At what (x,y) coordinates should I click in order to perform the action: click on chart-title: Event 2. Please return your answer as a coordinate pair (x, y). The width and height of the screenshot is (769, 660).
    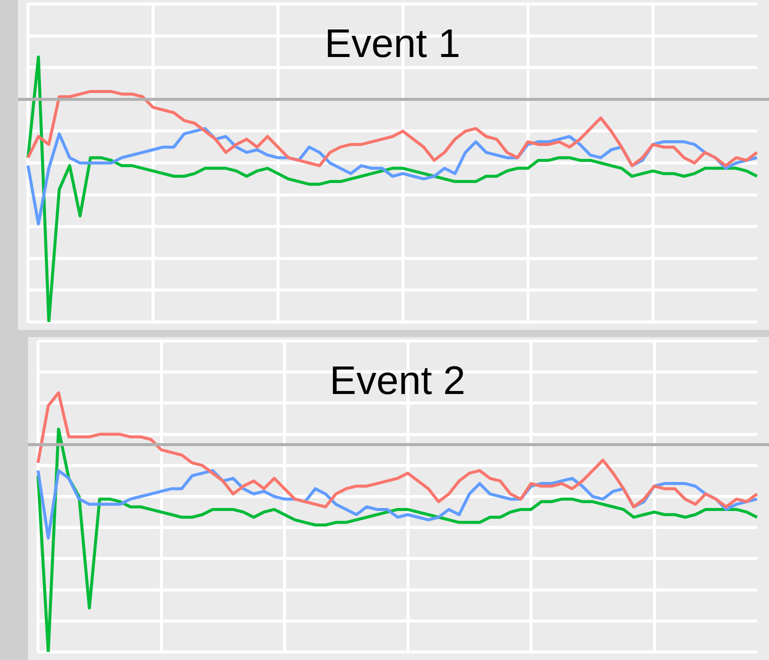
    Looking at the image, I should click on (398, 381).